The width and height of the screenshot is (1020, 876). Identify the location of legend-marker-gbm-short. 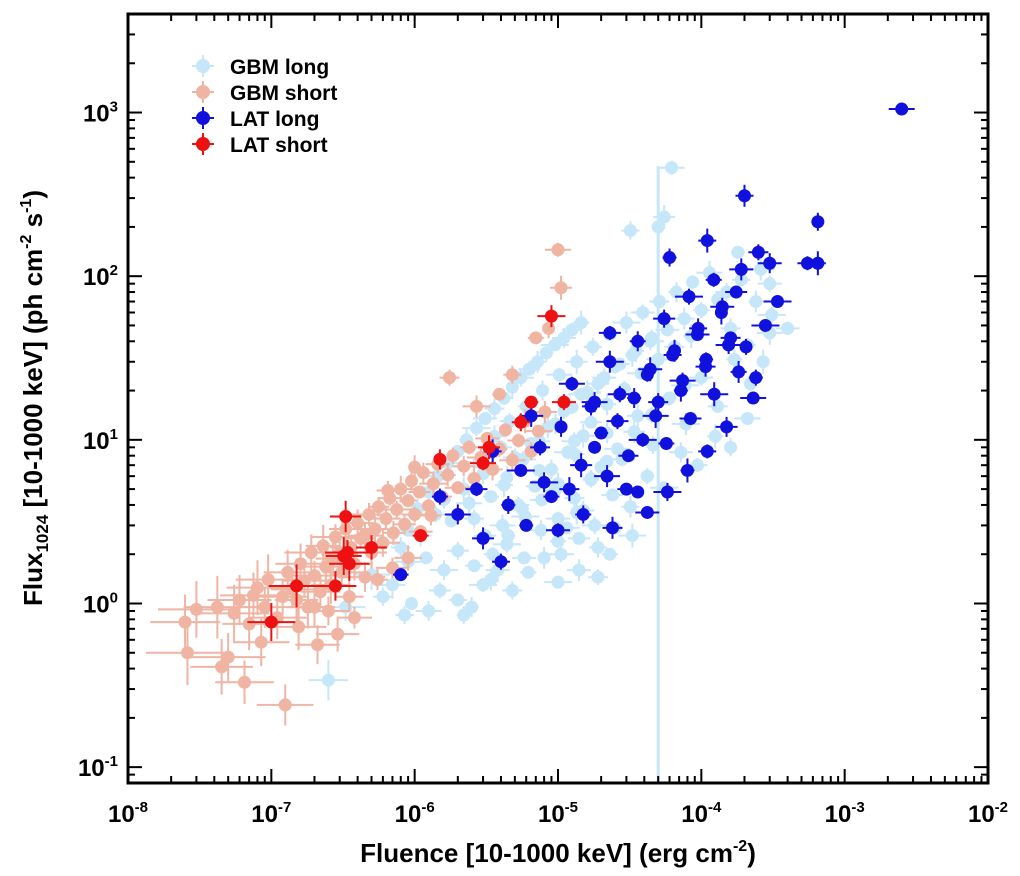
(203, 92).